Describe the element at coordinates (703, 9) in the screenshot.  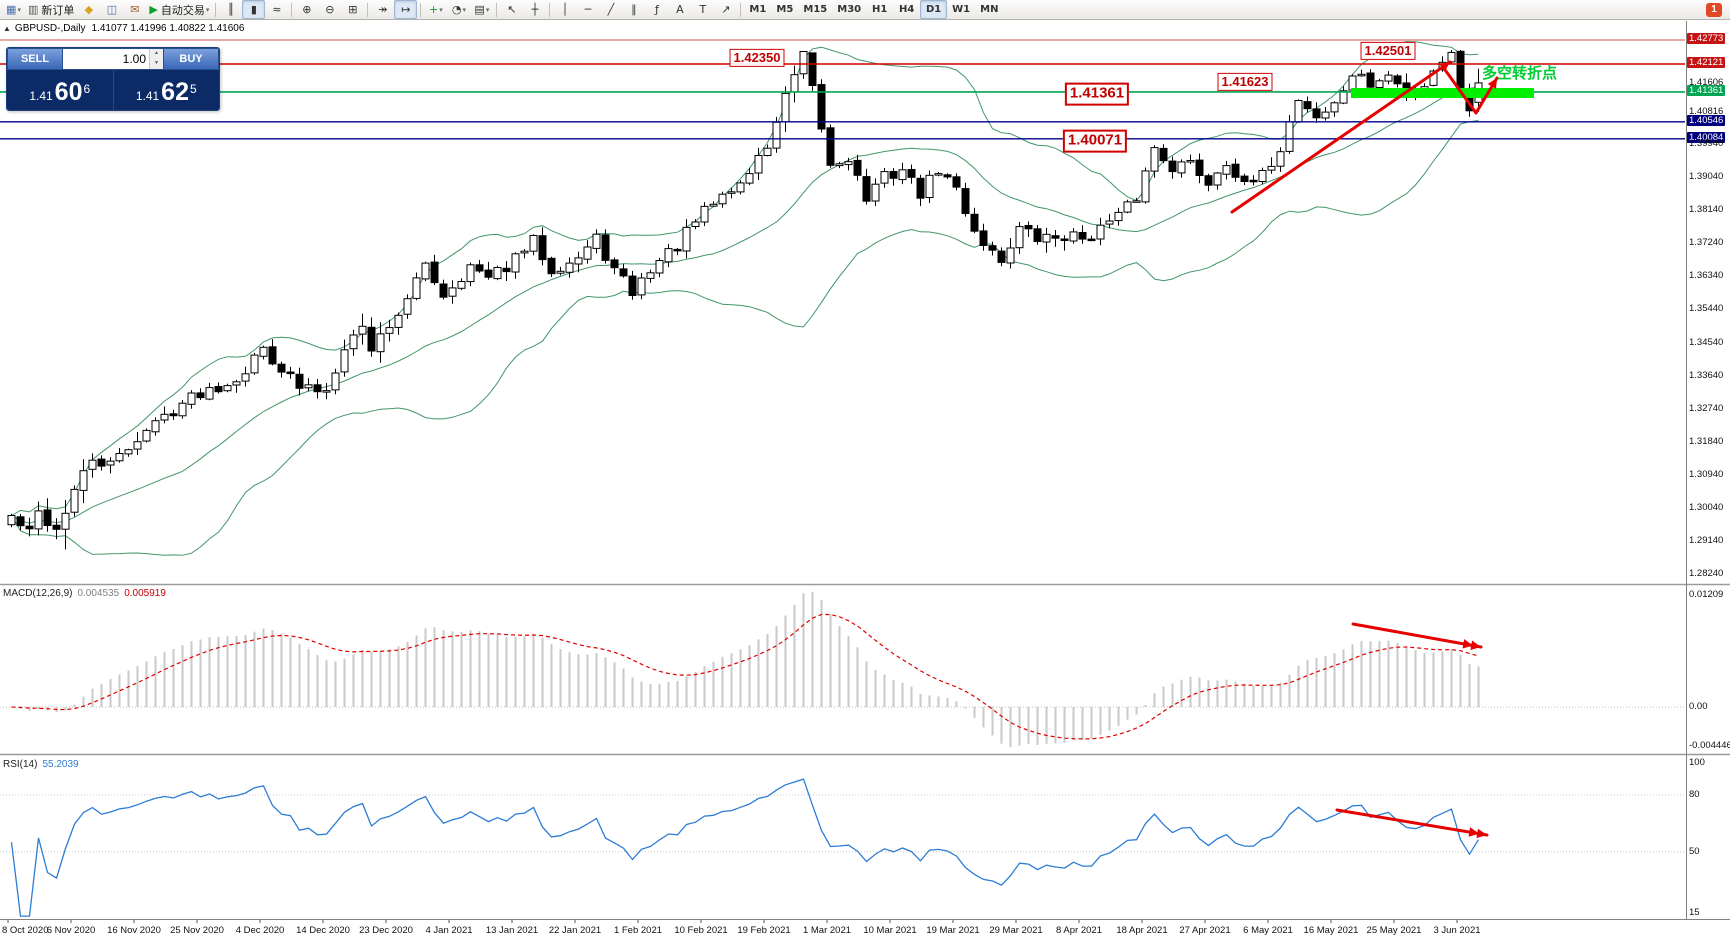
I see `text-label-icon: T` at that location.